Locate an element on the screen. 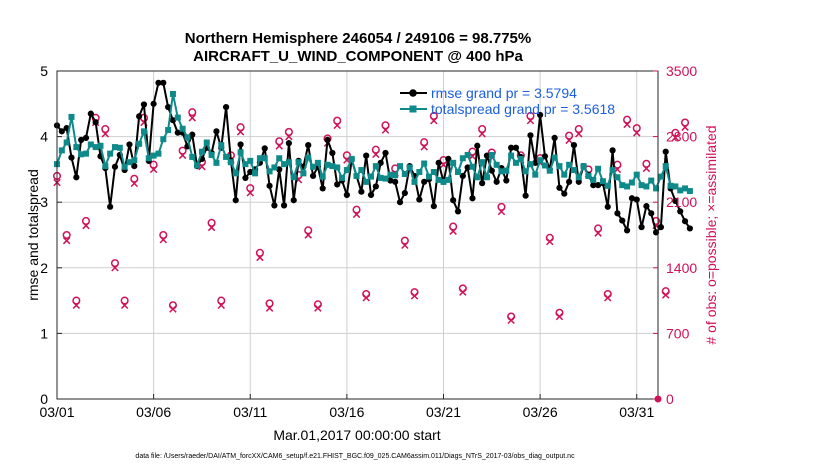  legend-marker-spread is located at coordinates (413, 109).